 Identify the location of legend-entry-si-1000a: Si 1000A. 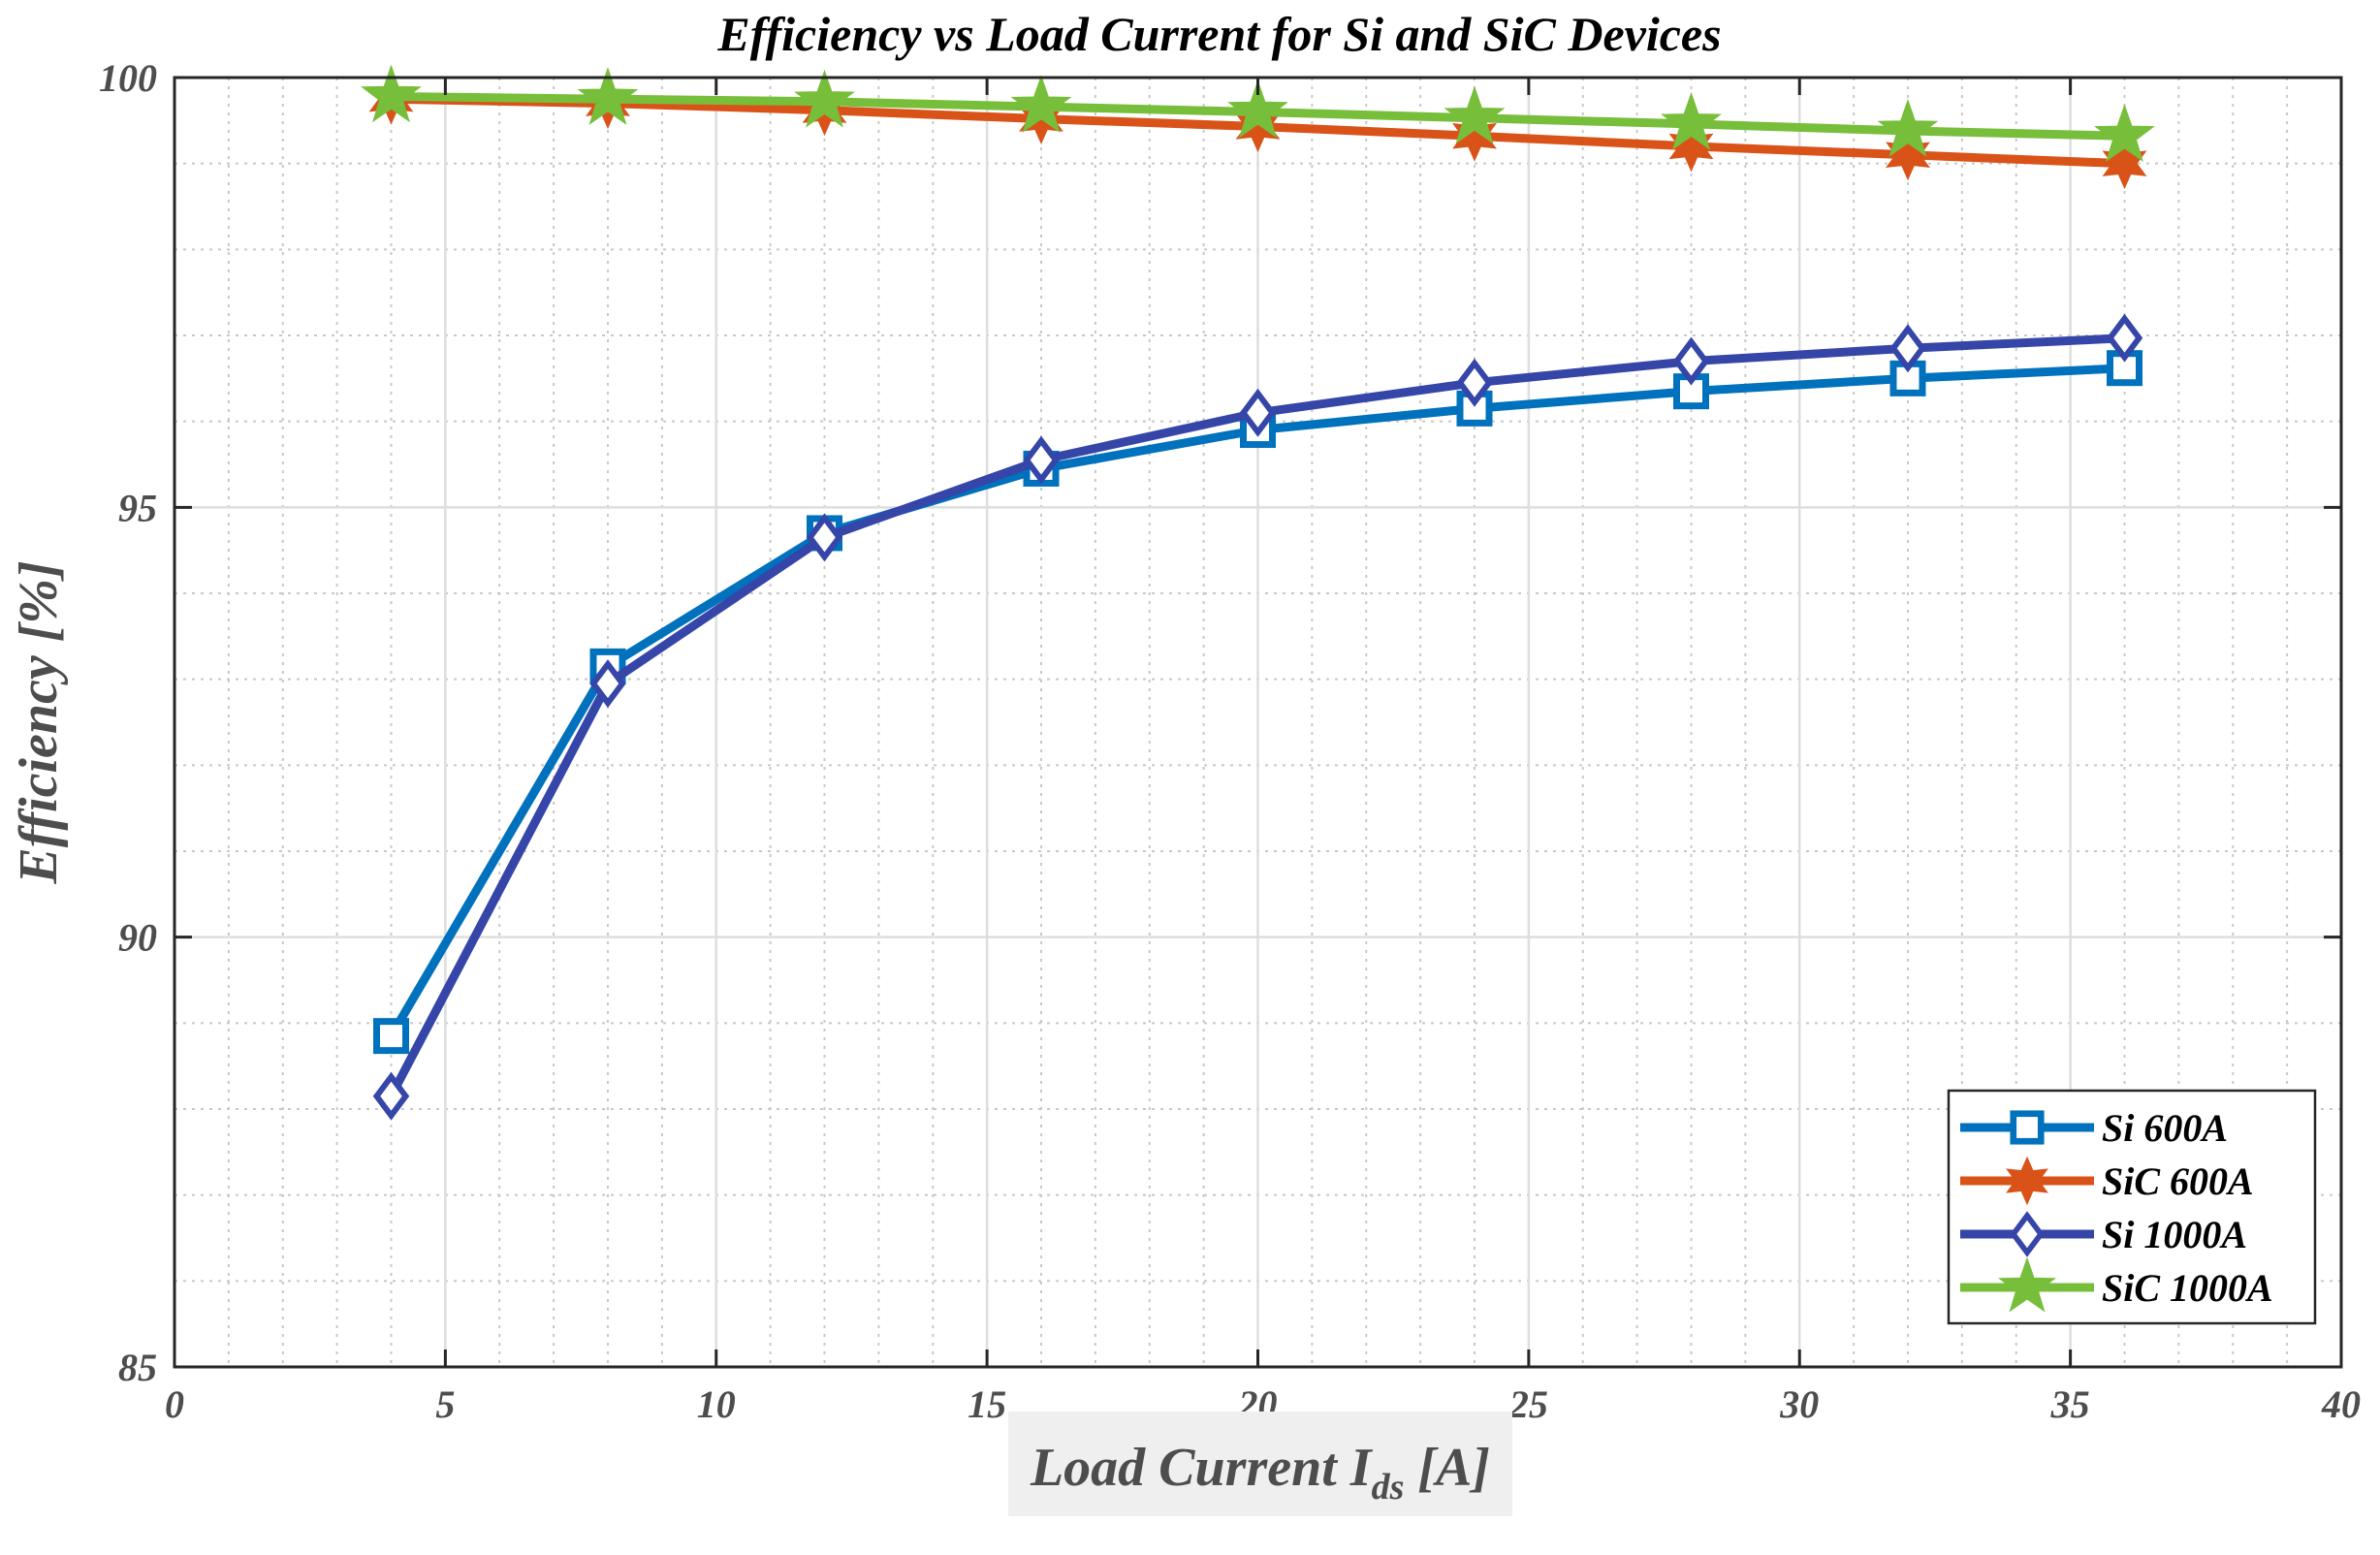
(2103, 1234).